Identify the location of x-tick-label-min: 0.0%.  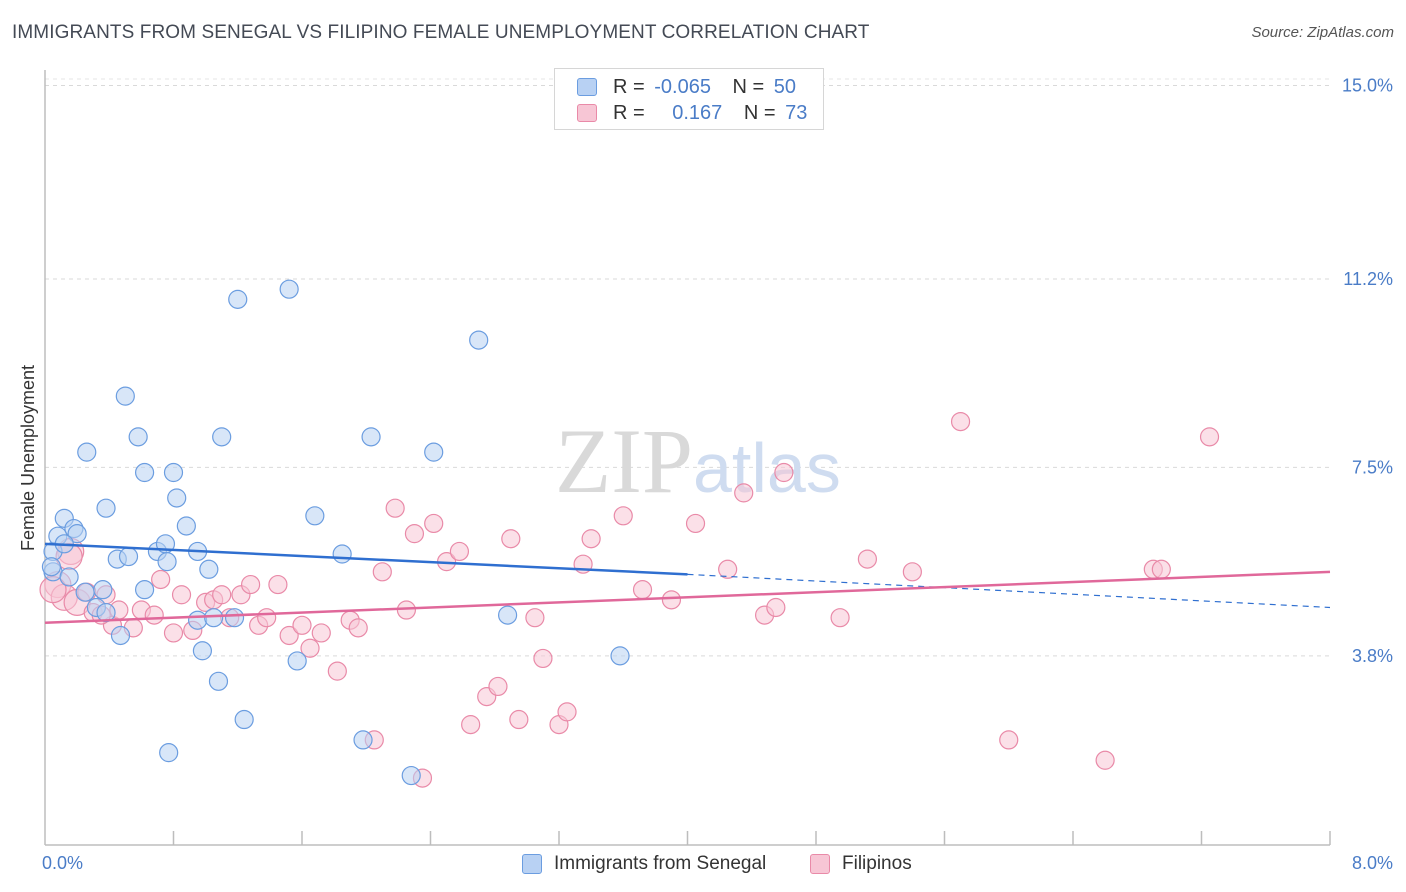
(62, 863).